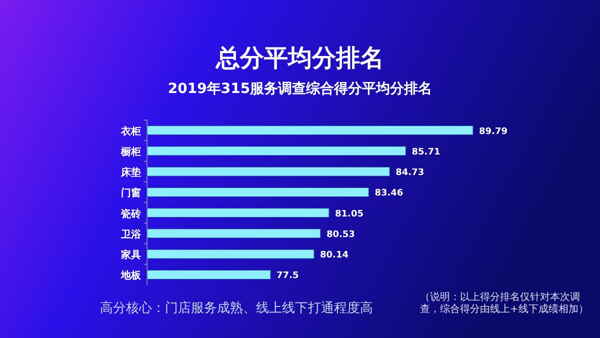  I want to click on data-label: 84.73, so click(410, 173).